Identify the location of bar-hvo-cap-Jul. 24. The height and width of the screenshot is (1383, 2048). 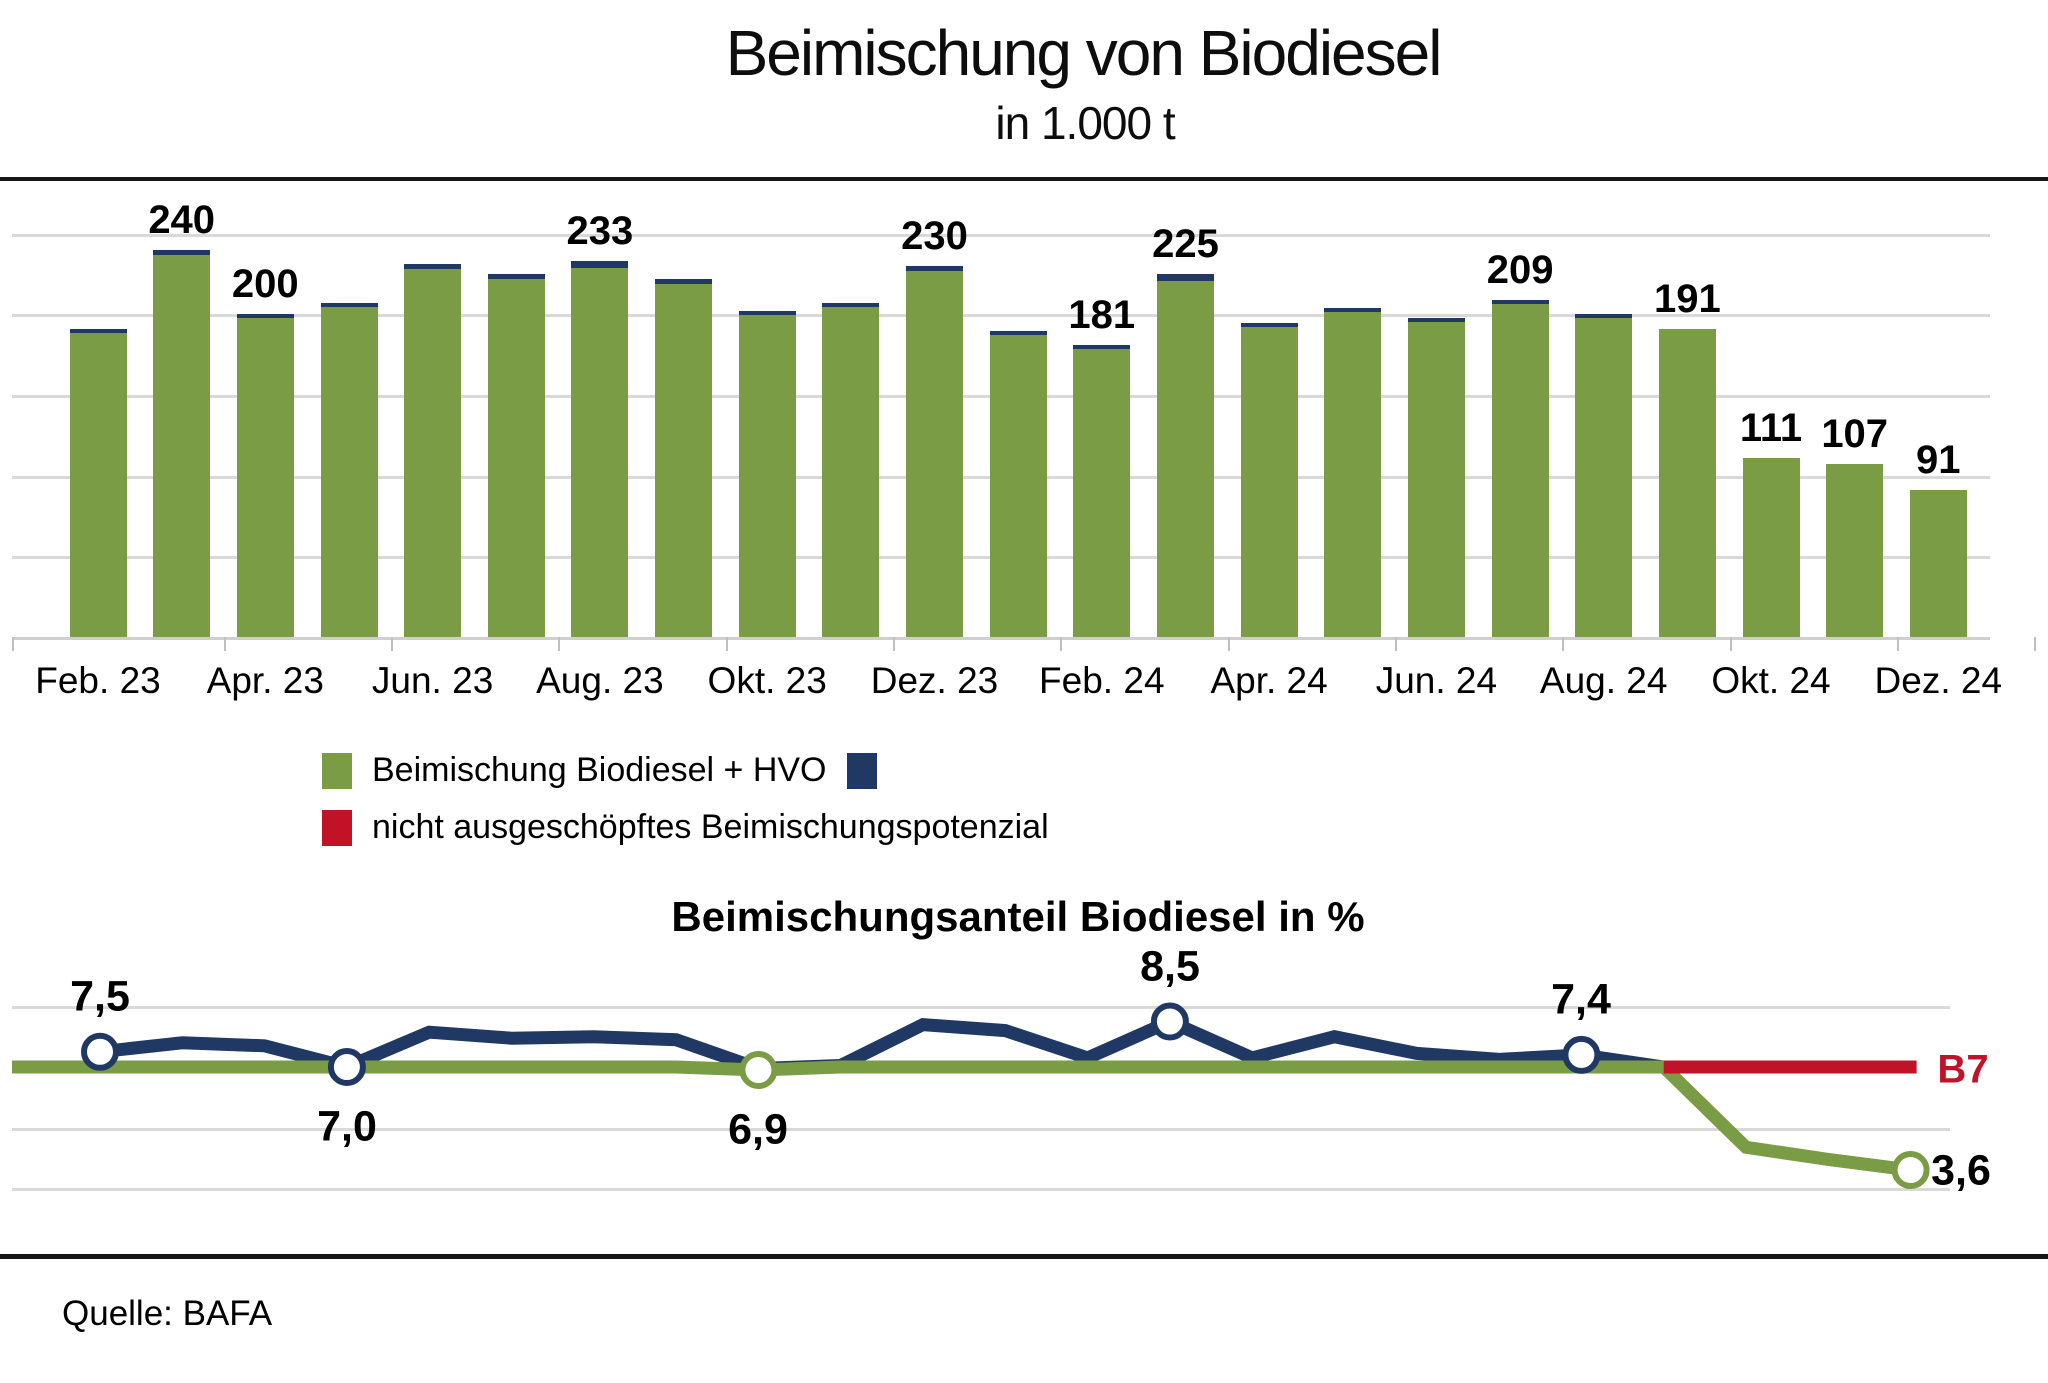
(1520, 301).